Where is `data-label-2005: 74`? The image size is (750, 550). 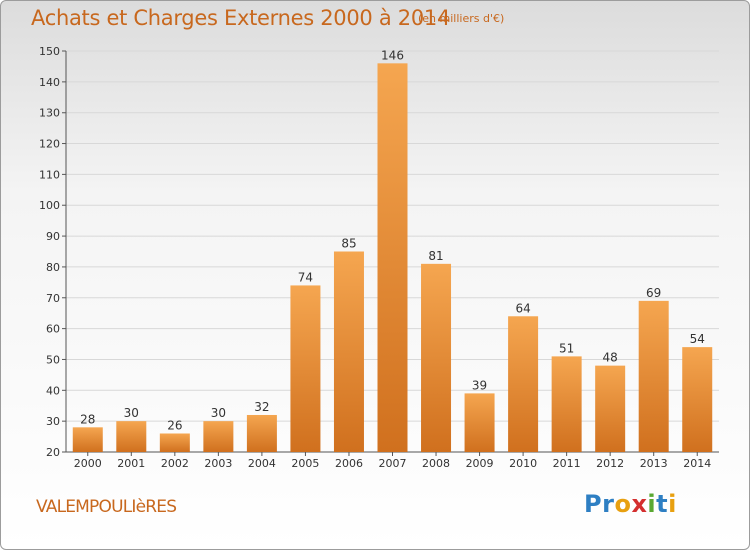
data-label-2005: 74 is located at coordinates (305, 277).